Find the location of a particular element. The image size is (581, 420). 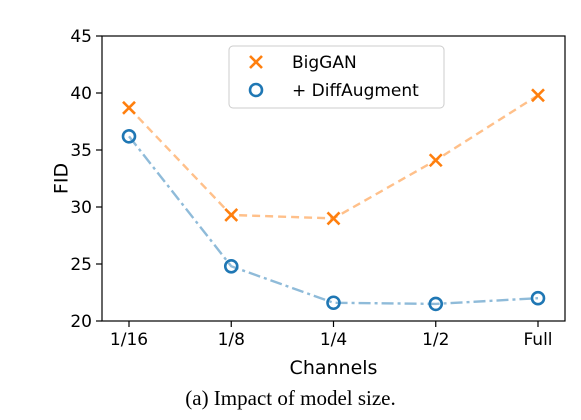

y-tick-label: 20 is located at coordinates (81, 322).